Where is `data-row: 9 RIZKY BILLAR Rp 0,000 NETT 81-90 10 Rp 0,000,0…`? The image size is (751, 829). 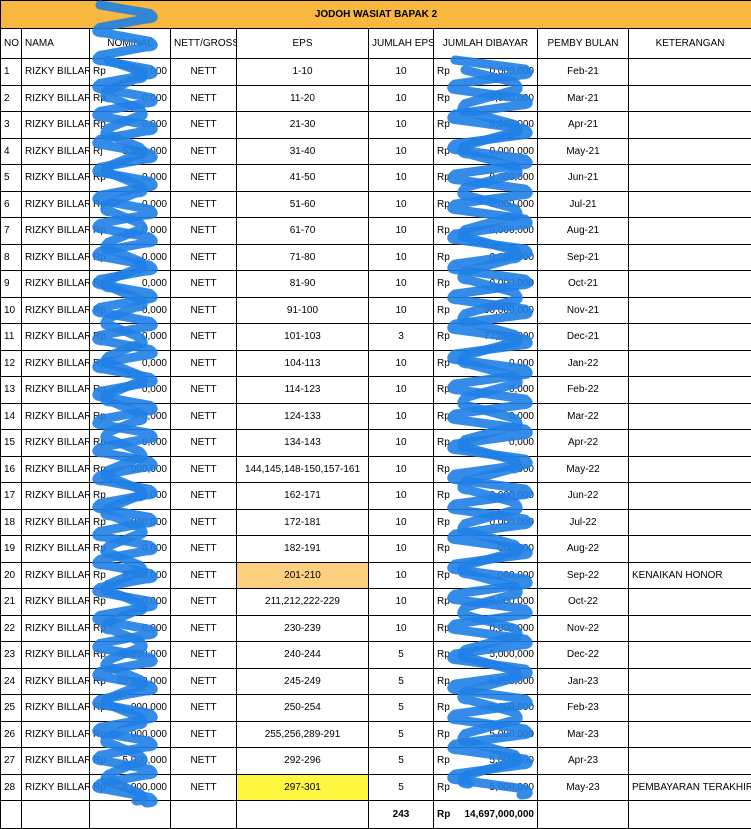 data-row: 9 RIZKY BILLAR Rp 0,000 NETT 81-90 10 Rp 0,000,0… is located at coordinates (375, 284).